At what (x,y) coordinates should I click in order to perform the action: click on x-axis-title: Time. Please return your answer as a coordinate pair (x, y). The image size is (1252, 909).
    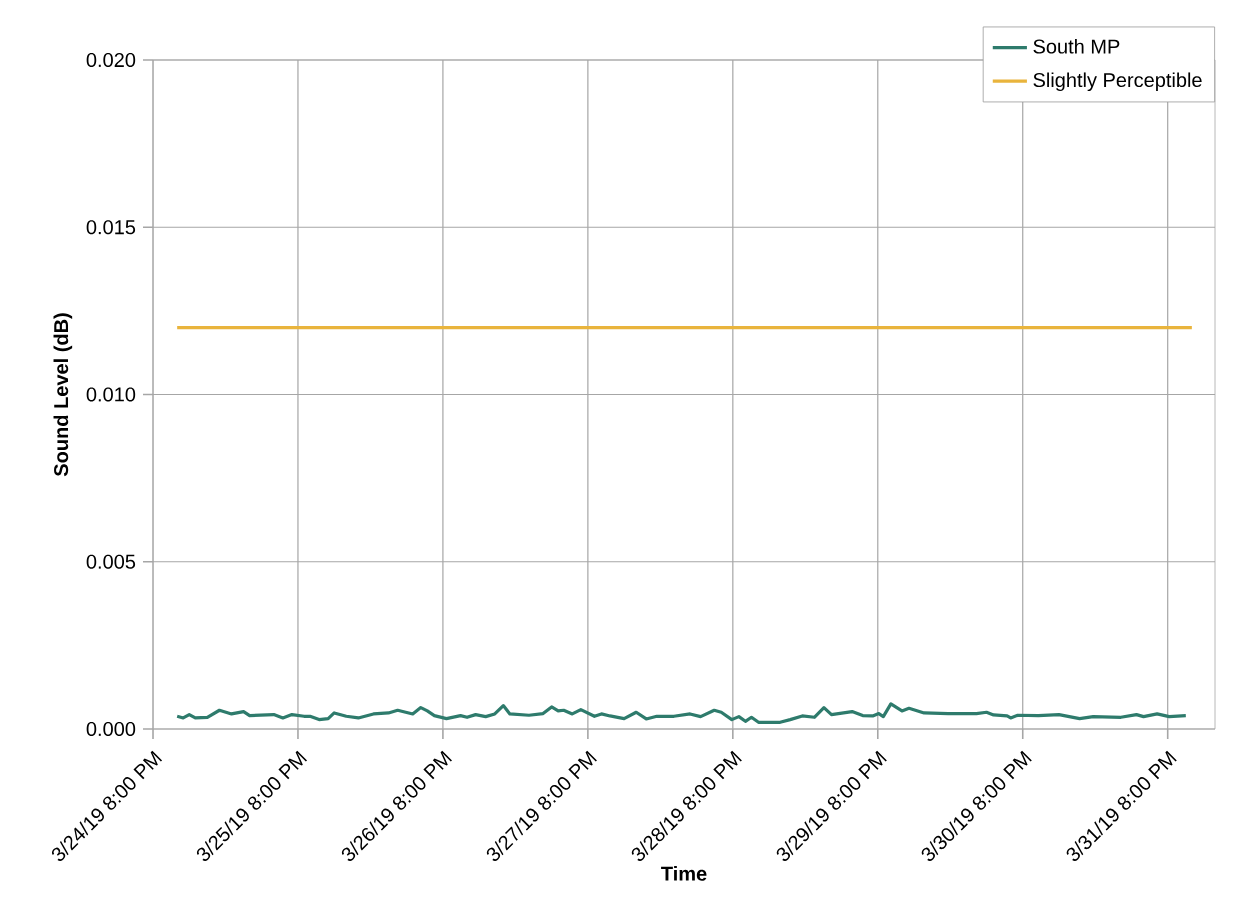
    Looking at the image, I should click on (684, 873).